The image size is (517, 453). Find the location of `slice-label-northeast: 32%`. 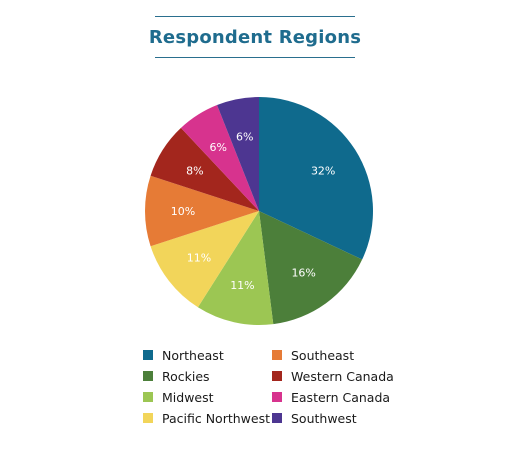

slice-label-northeast: 32% is located at coordinates (323, 170).